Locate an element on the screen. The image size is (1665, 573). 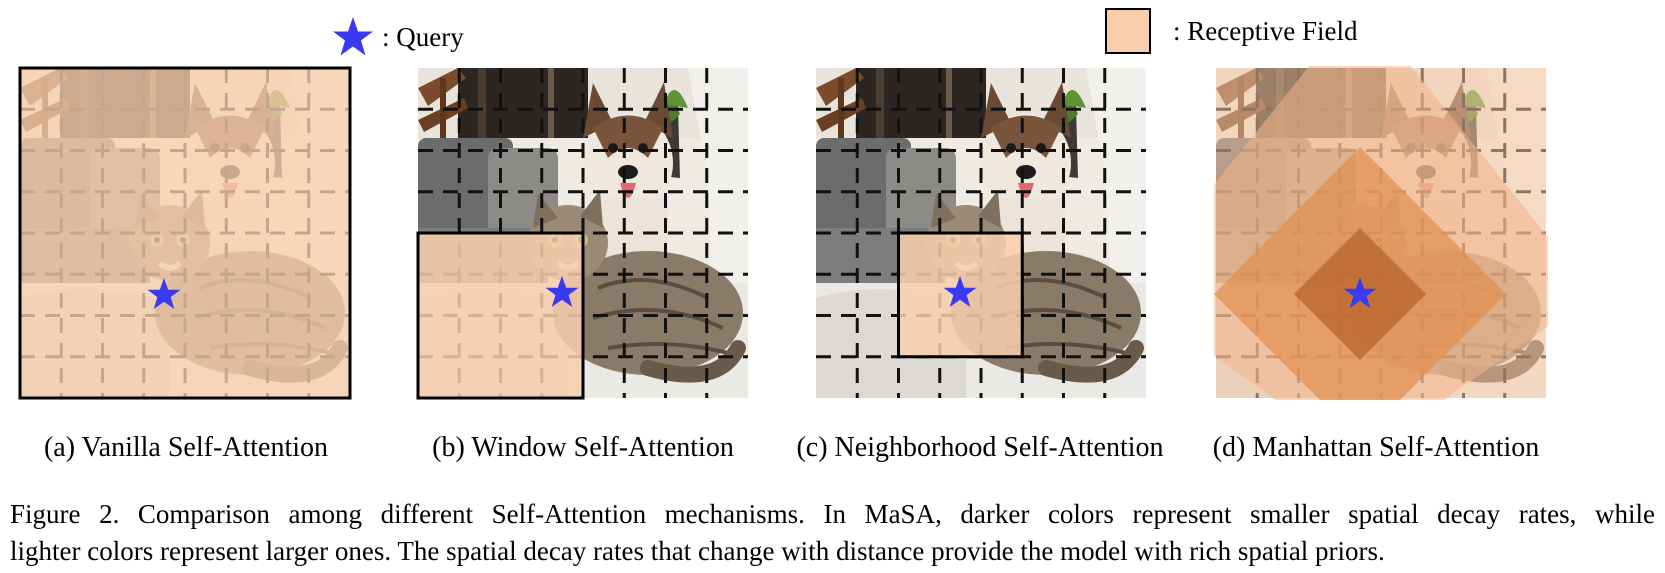
neighborhood-attention-diagram is located at coordinates (981, 233).